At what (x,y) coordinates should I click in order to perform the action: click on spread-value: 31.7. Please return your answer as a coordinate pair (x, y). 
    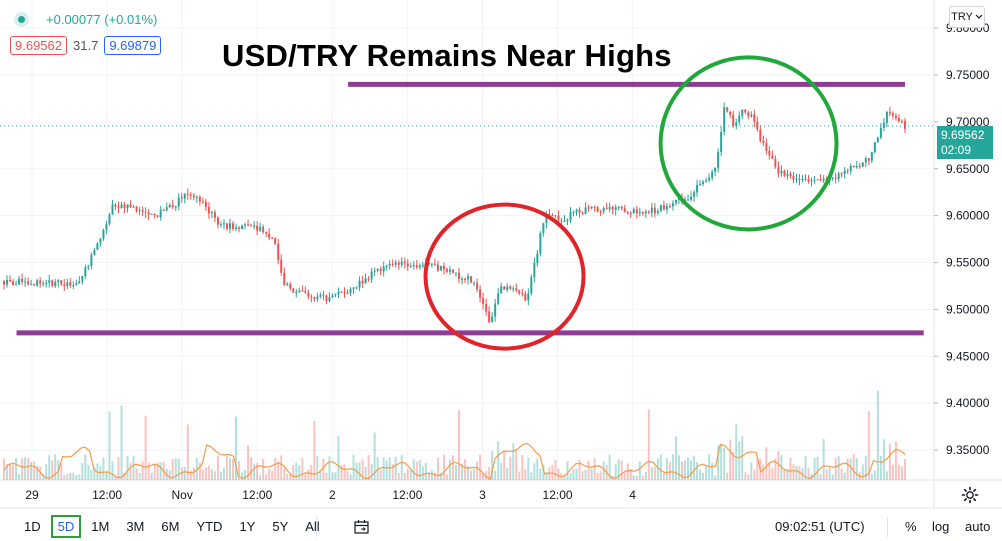
    Looking at the image, I should click on (86, 45).